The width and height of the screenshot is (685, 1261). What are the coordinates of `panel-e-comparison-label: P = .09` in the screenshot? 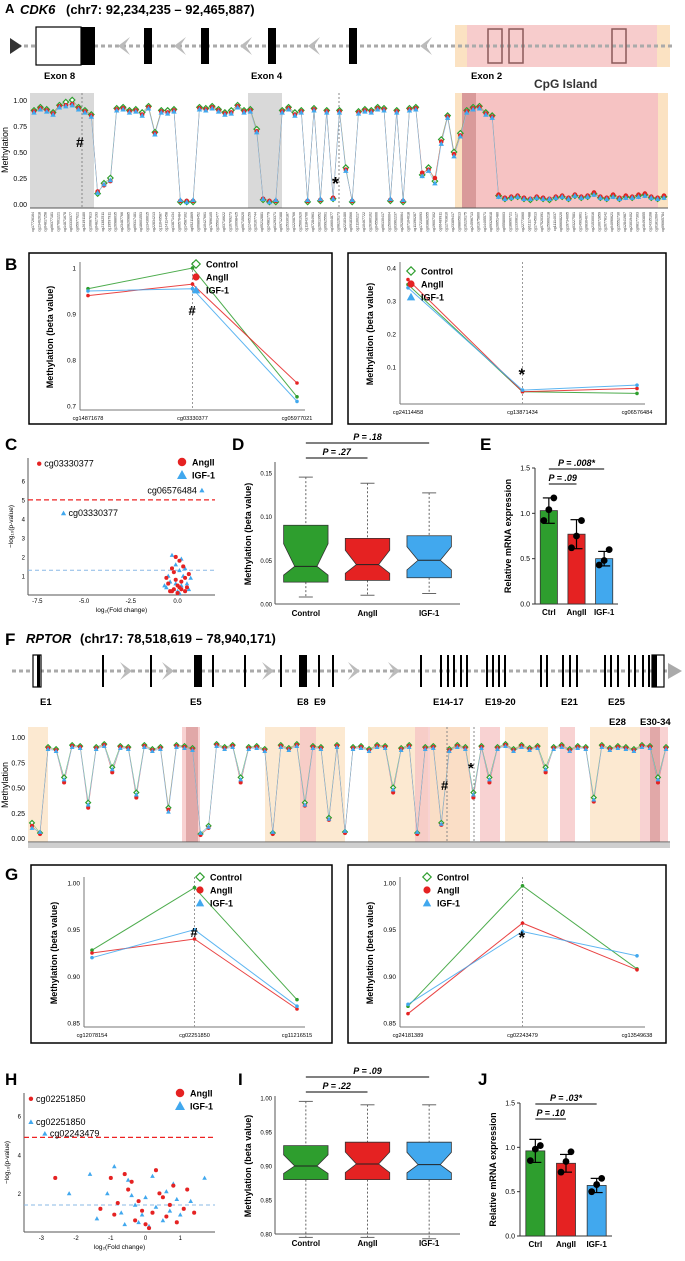 It's located at (562, 478).